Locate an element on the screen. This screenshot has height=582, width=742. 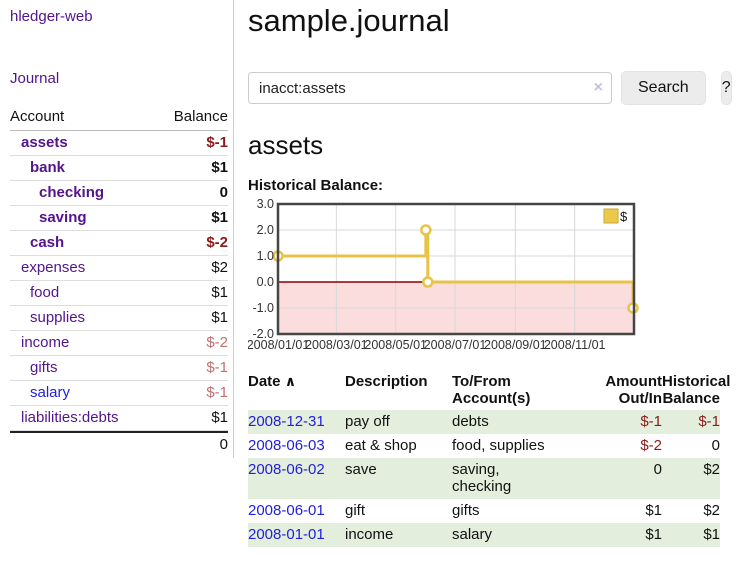
accounts-header-account: Account is located at coordinates (37, 116).